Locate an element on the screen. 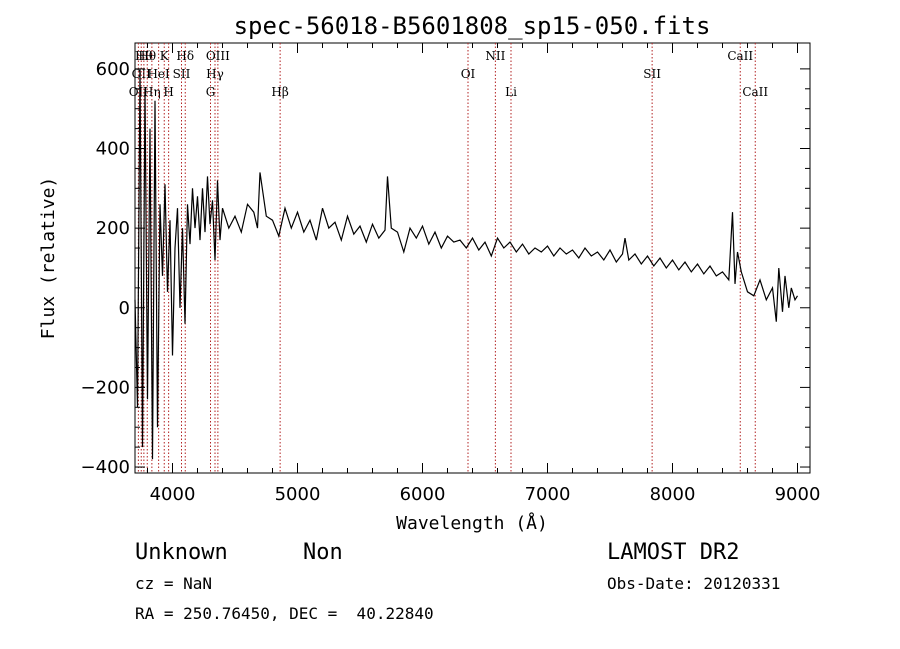  x-tick-label: 6000 is located at coordinates (423, 494).